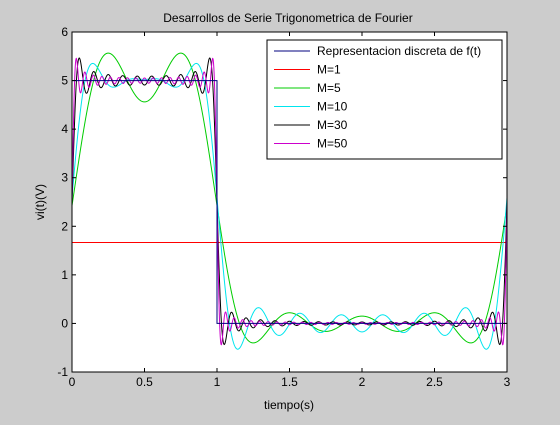 This screenshot has height=425, width=560. I want to click on legend-label: Representacion discreta de f(t), so click(399, 51).